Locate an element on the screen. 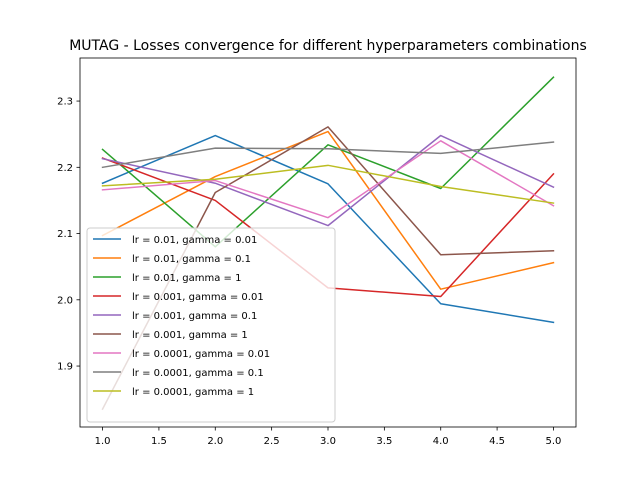 The image size is (640, 480). legend-entry-label: lr = 0.0001, gamma = 0.1 is located at coordinates (198, 373).